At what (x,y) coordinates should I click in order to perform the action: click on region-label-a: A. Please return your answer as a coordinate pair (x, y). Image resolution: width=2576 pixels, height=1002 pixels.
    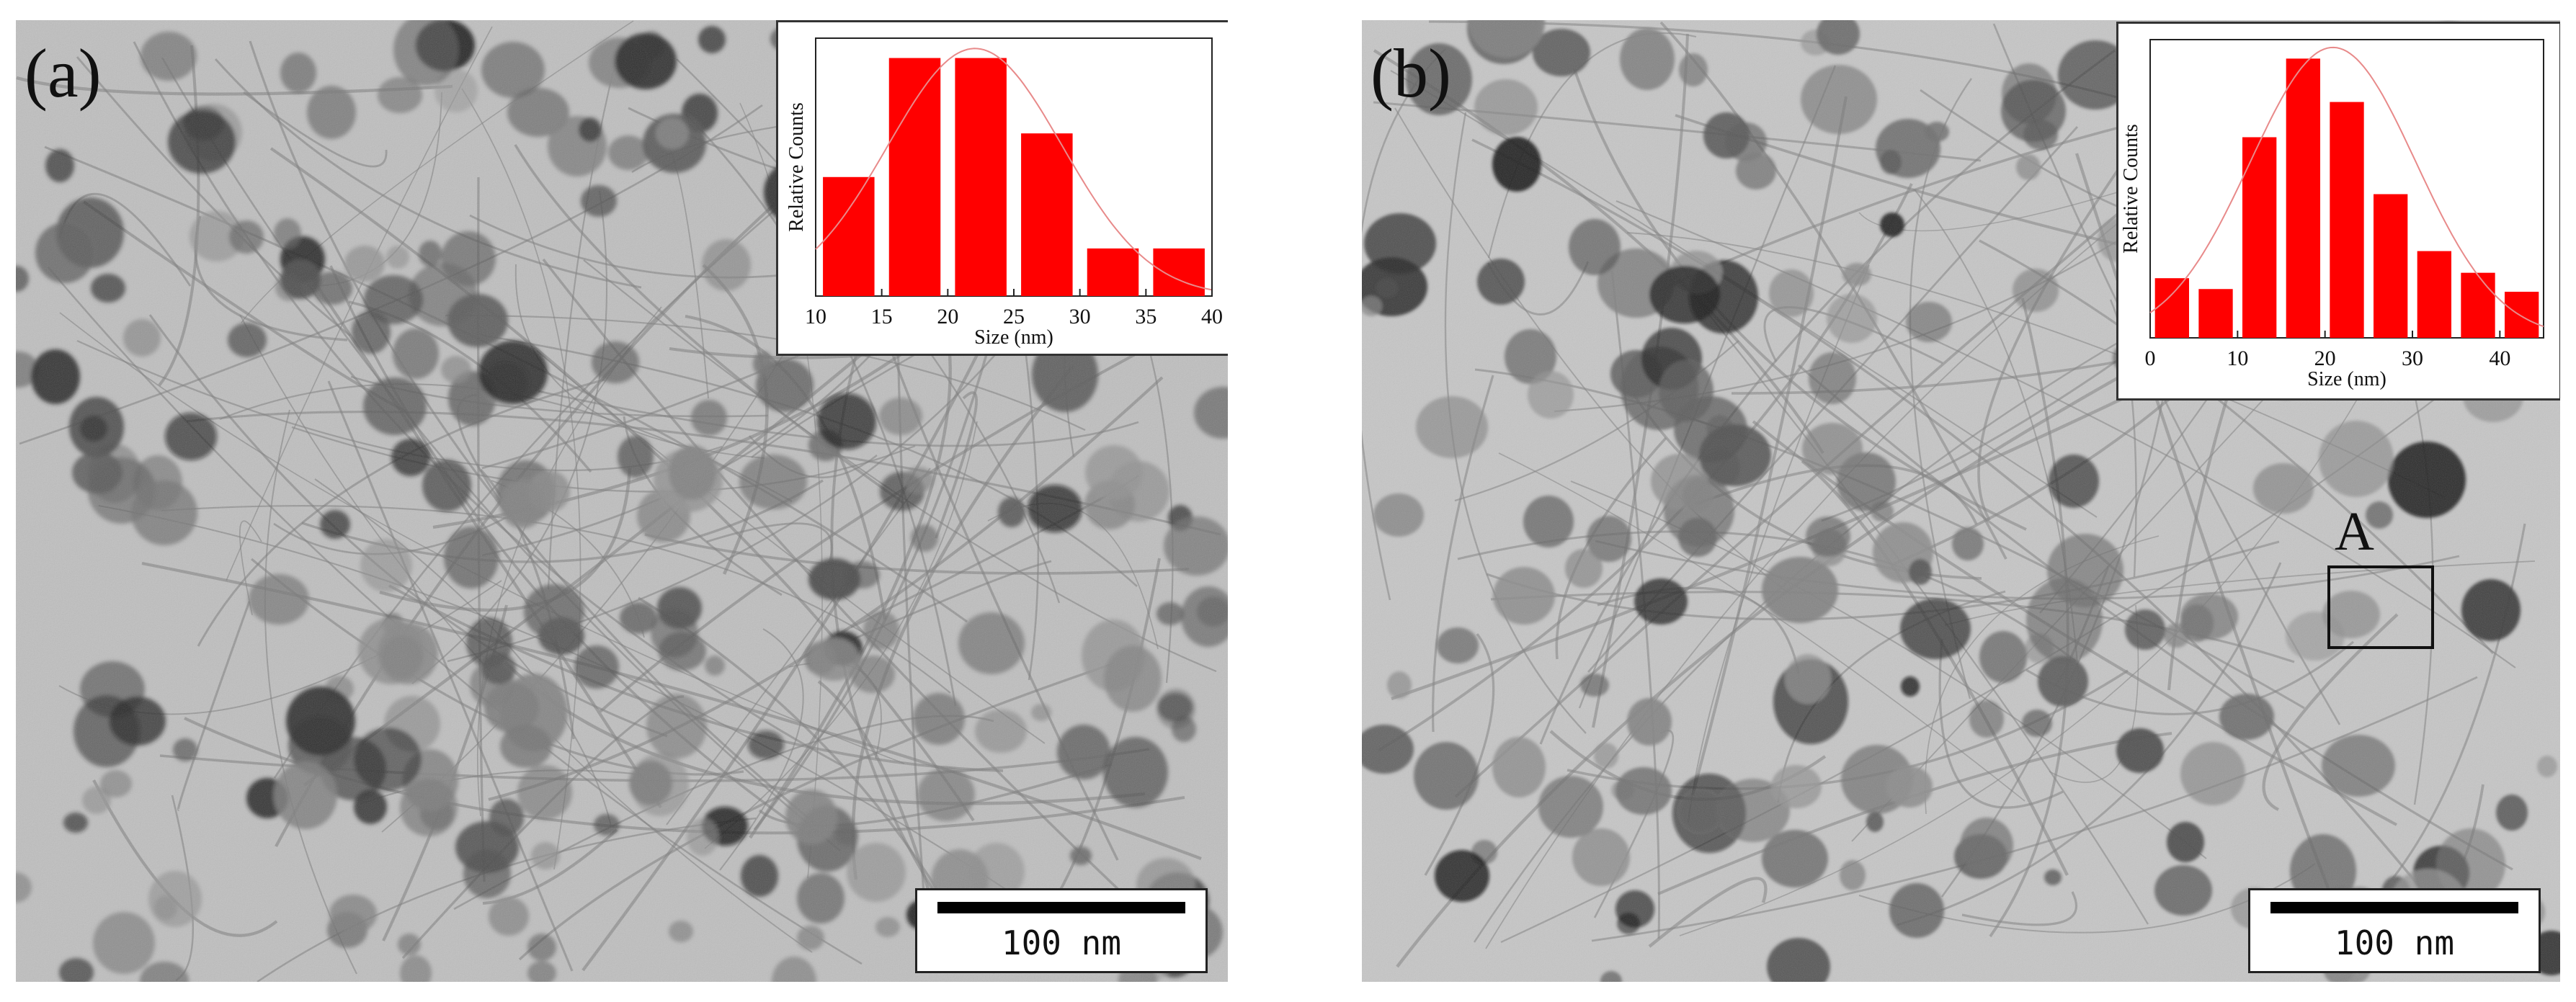
    Looking at the image, I should click on (2354, 531).